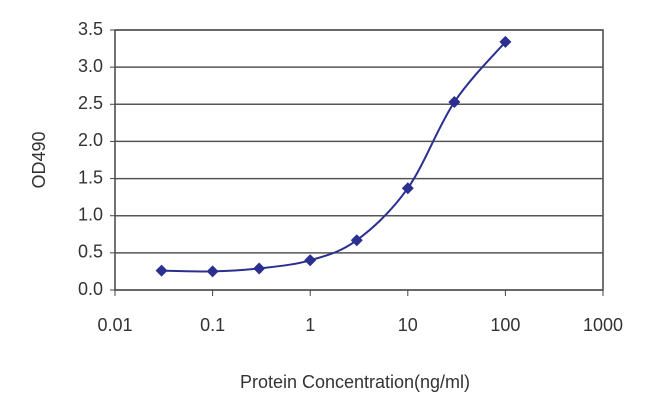  Describe the element at coordinates (310, 325) in the screenshot. I see `x-tick-label: 1` at that location.